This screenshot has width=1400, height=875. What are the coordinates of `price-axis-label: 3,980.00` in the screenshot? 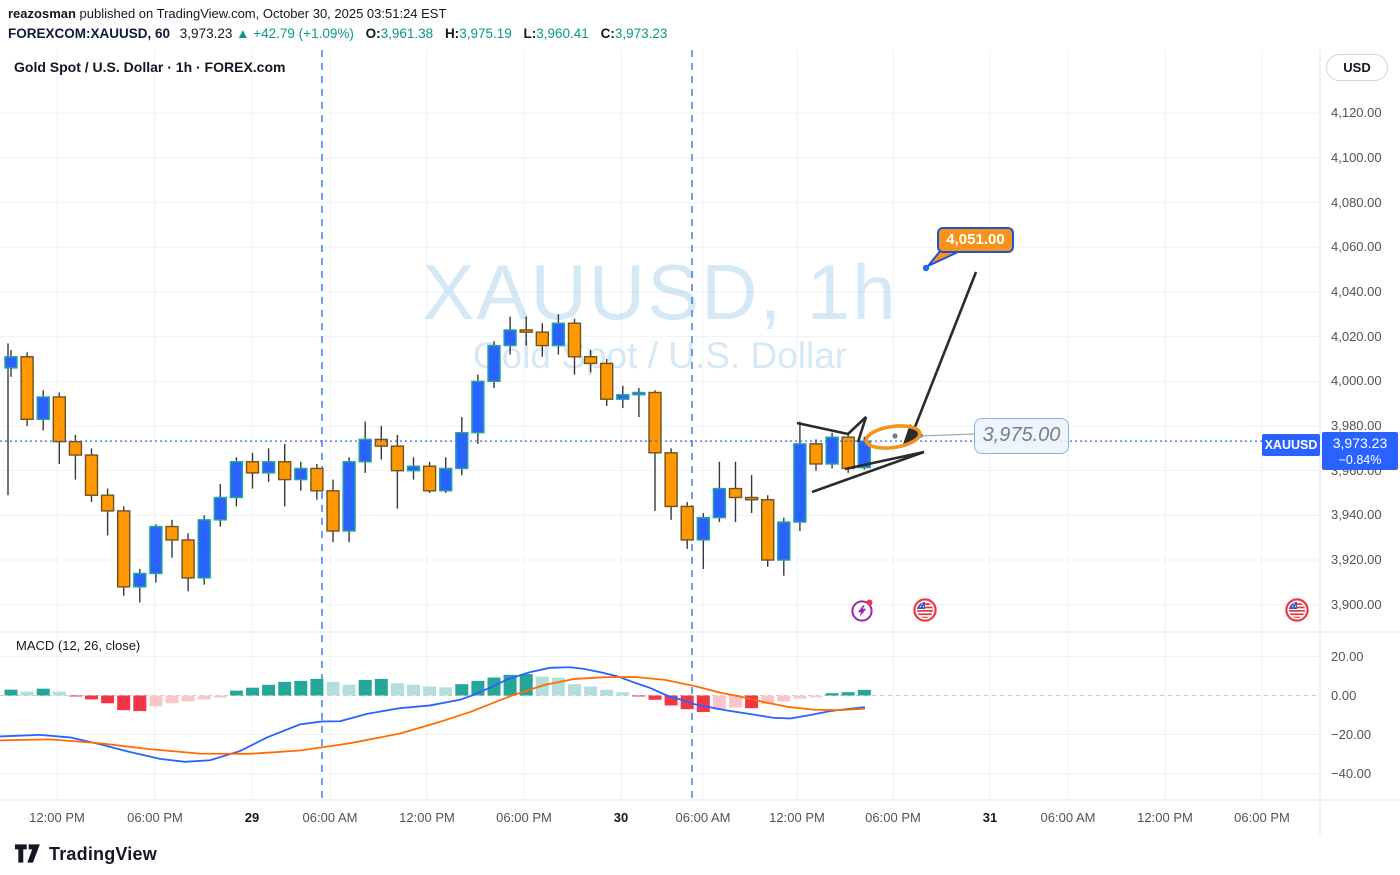 It's located at (1356, 425).